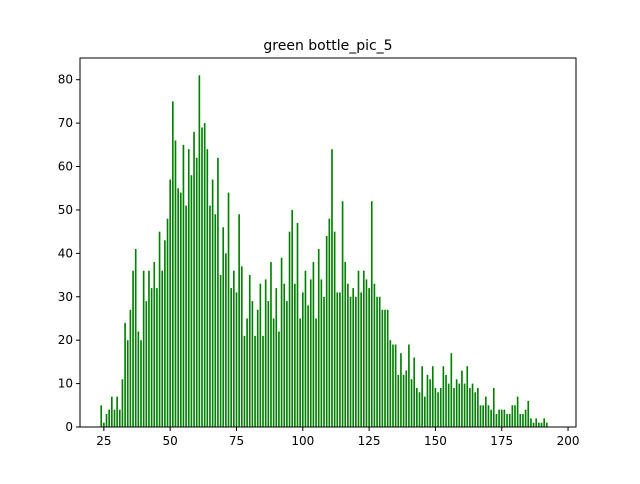 This screenshot has height=484, width=640. Describe the element at coordinates (65, 384) in the screenshot. I see `y-tick-label: 10` at that location.